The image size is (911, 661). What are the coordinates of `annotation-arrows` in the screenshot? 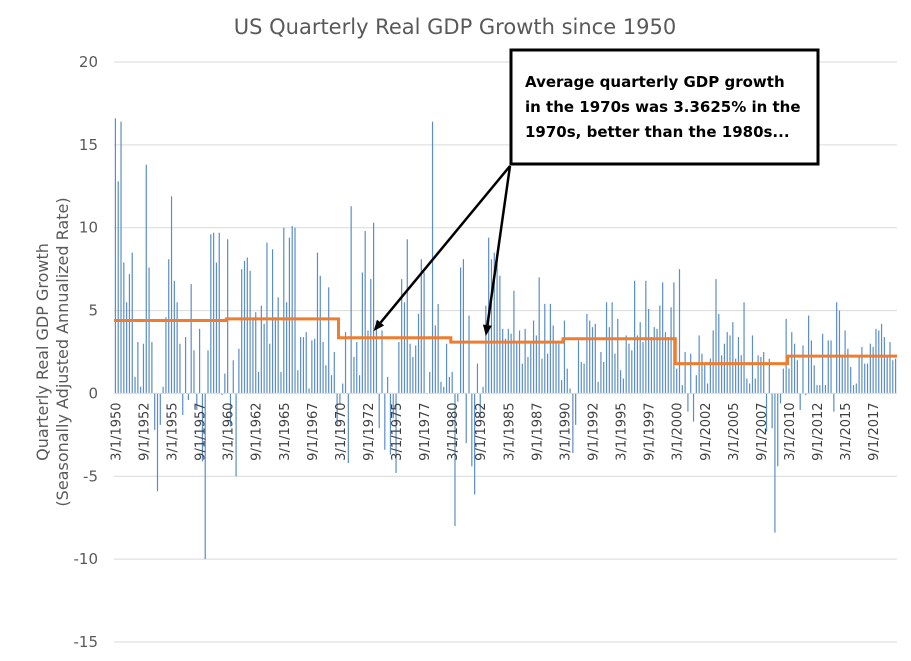 It's located at (442, 251).